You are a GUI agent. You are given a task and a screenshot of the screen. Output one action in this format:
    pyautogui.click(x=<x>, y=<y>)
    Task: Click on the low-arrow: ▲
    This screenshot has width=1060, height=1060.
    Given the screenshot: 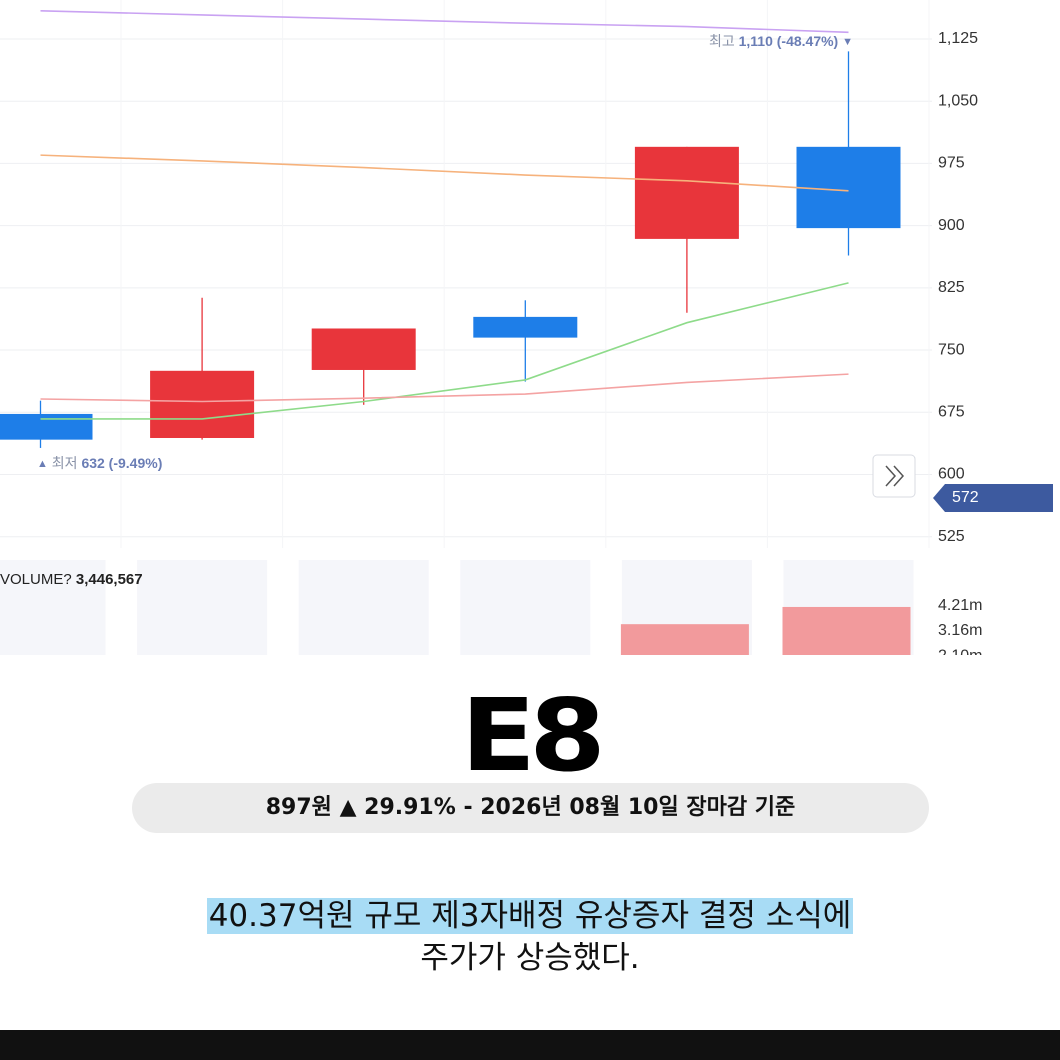 What is the action you would take?
    pyautogui.click(x=42, y=464)
    